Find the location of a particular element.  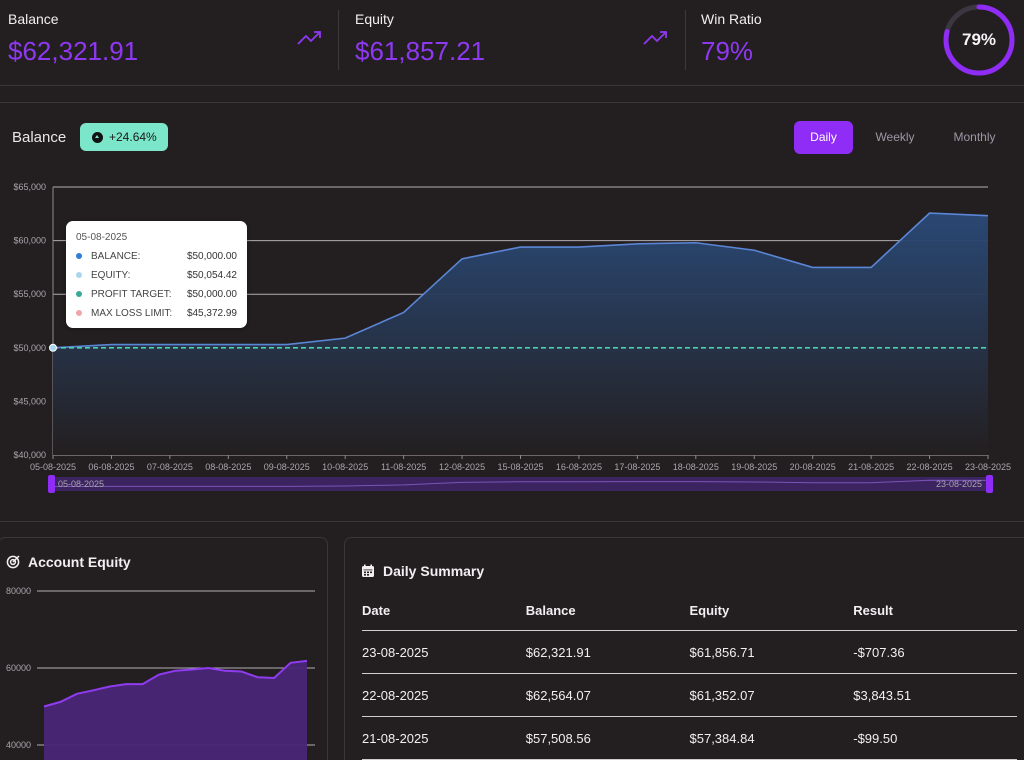

x-tick-label: 08-08-2025 is located at coordinates (228, 467).